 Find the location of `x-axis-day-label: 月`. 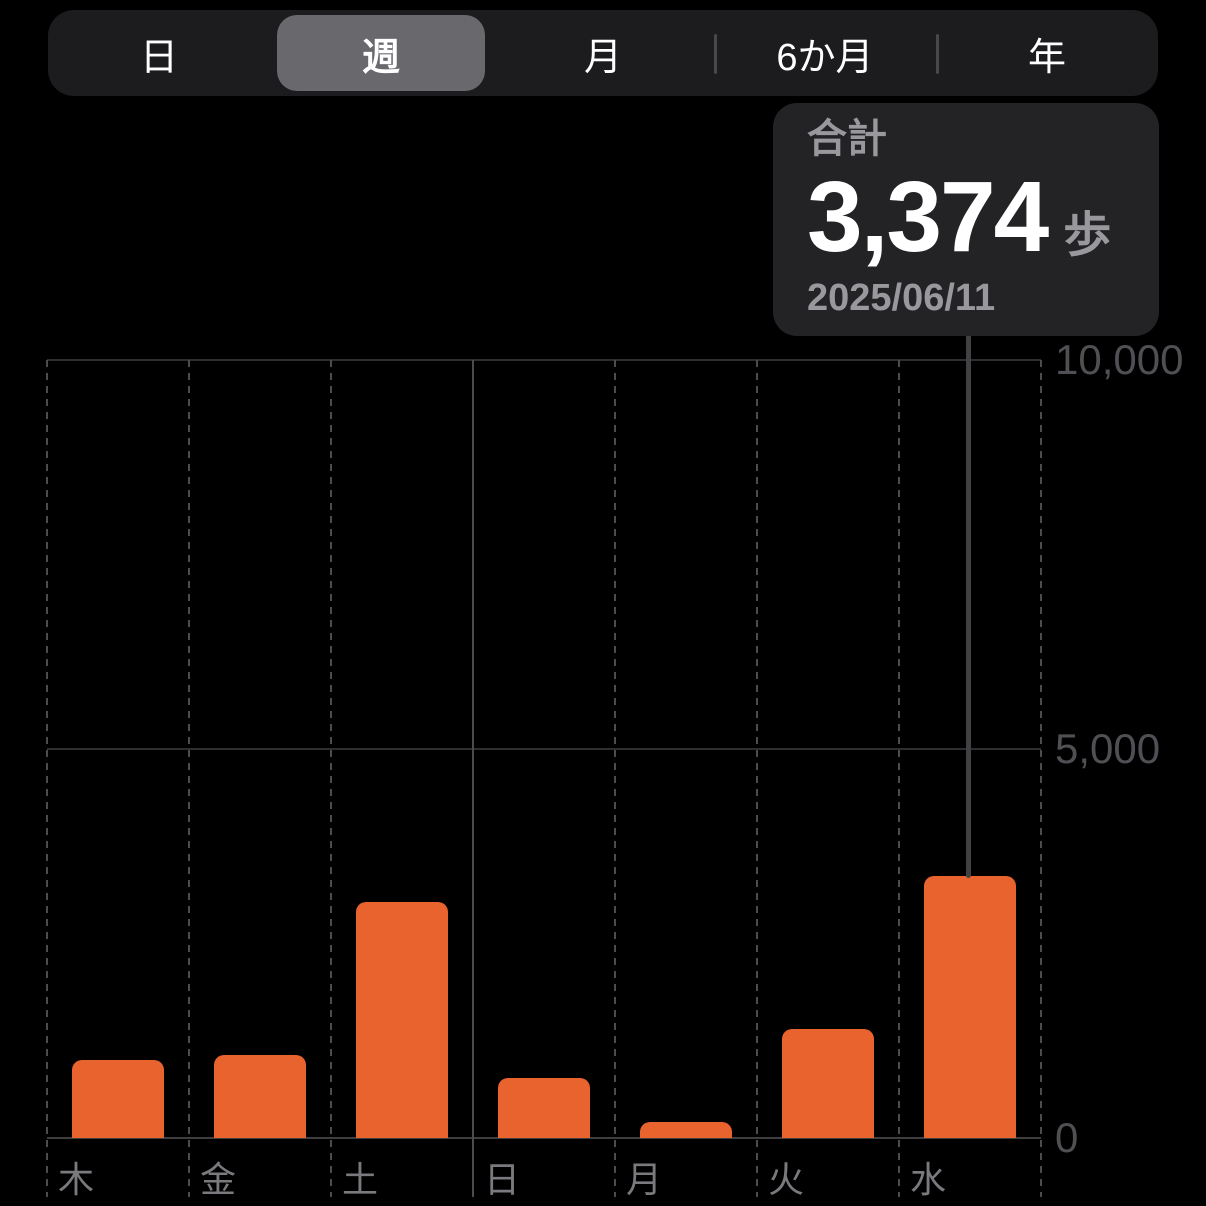

x-axis-day-label: 月 is located at coordinates (644, 1179).